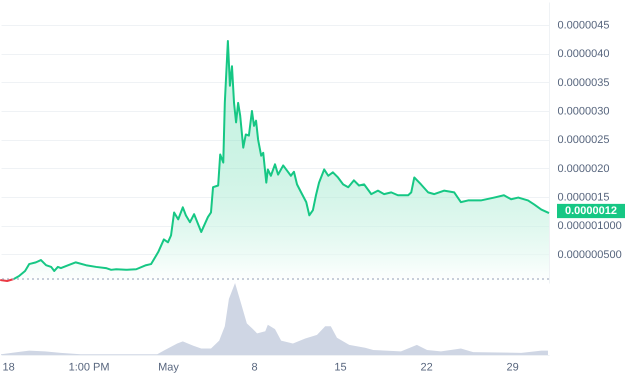 The image size is (630, 380). What do you see at coordinates (89, 368) in the screenshot?
I see `x-tick-label: 1:00 PM` at bounding box center [89, 368].